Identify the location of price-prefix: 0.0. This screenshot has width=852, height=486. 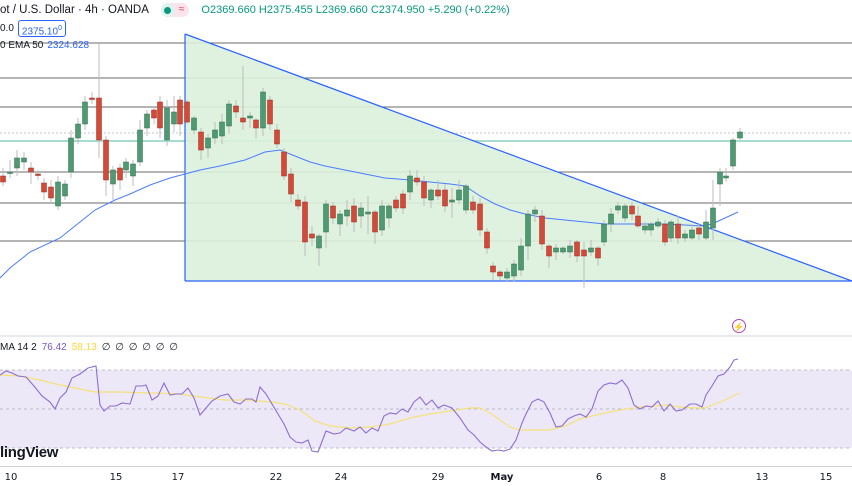
(7, 28).